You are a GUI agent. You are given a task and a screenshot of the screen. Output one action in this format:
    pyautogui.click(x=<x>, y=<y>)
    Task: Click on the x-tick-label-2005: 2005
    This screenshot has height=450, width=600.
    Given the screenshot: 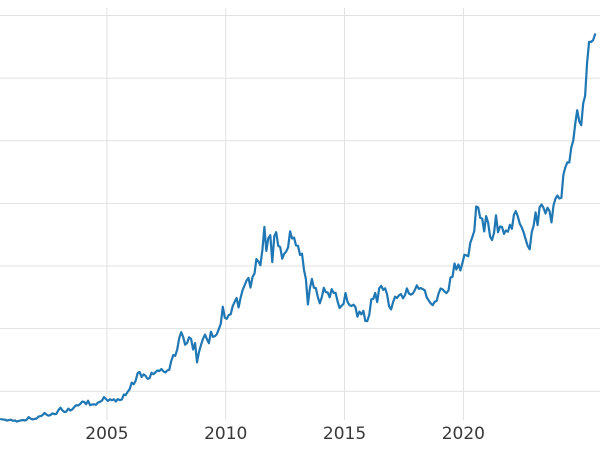 What is the action you would take?
    pyautogui.click(x=107, y=434)
    